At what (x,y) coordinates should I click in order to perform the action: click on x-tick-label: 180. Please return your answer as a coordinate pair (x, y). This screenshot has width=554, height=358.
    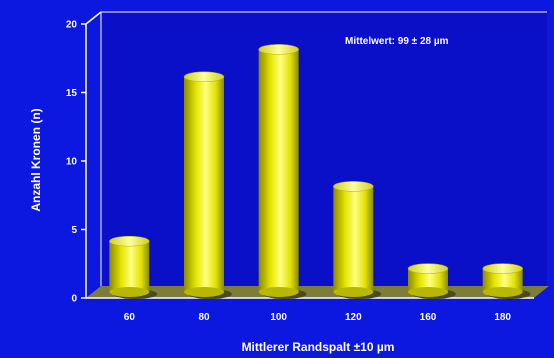
    Looking at the image, I should click on (502, 317).